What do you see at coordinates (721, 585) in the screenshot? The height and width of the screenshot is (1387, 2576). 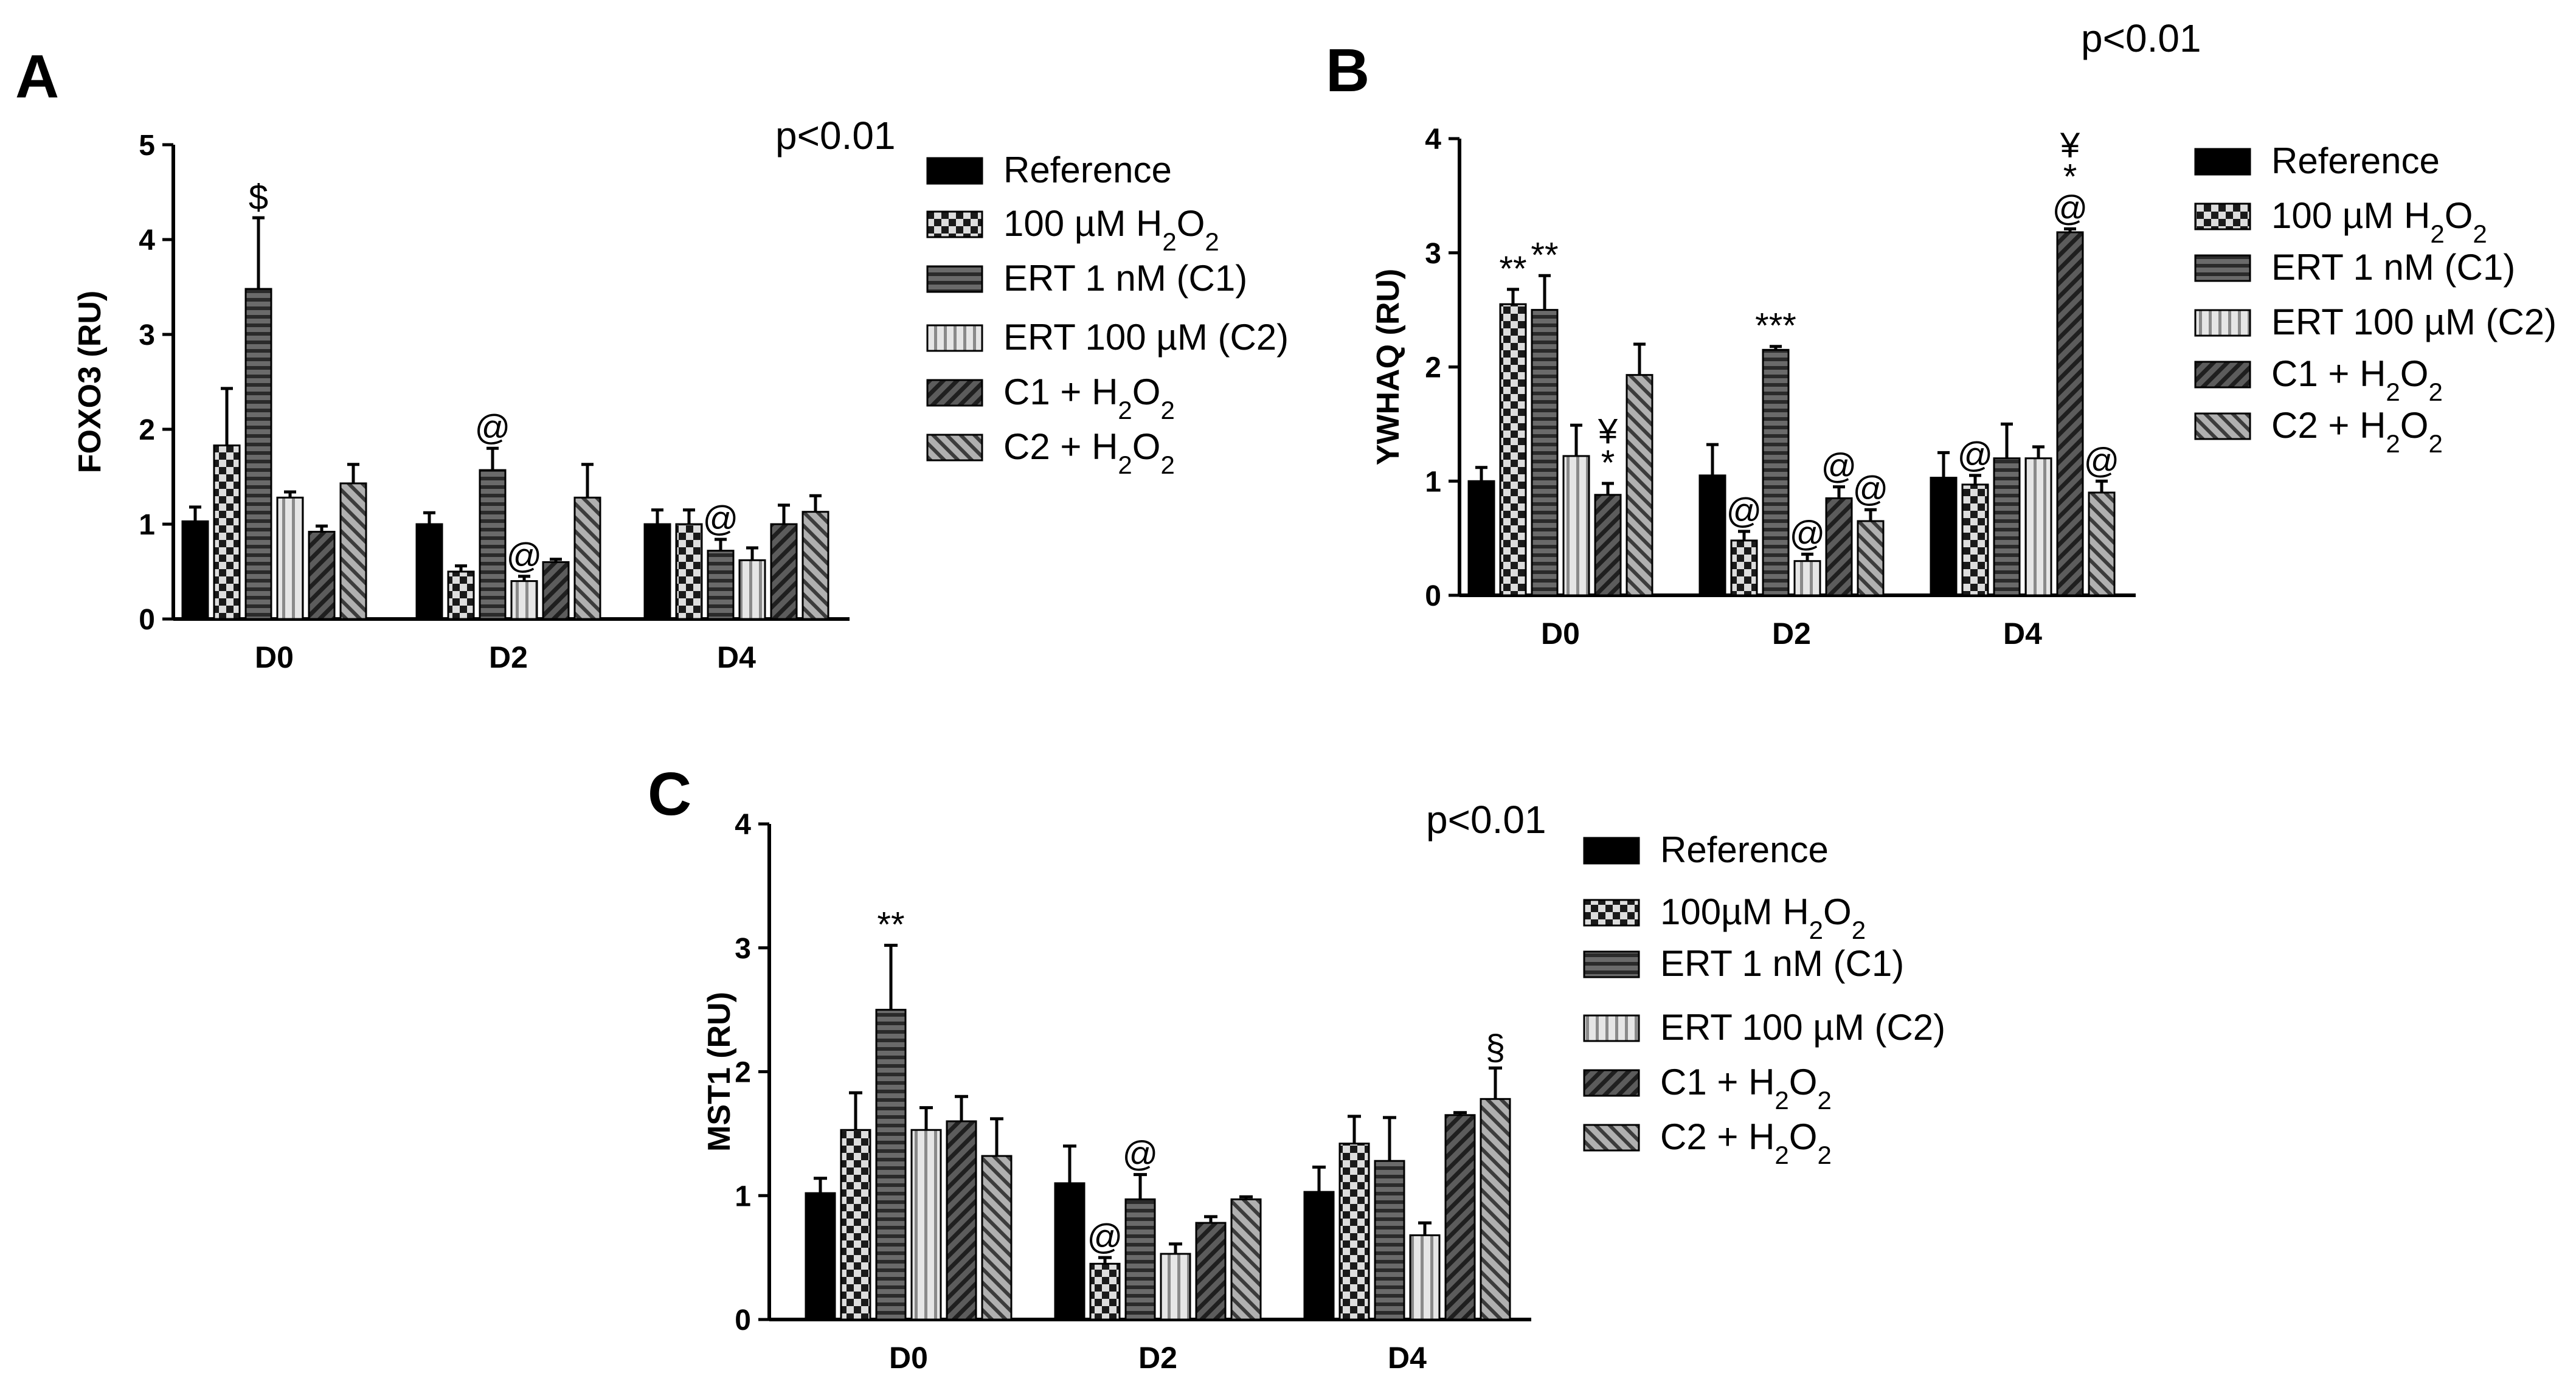 I see `bar-c1-d4` at bounding box center [721, 585].